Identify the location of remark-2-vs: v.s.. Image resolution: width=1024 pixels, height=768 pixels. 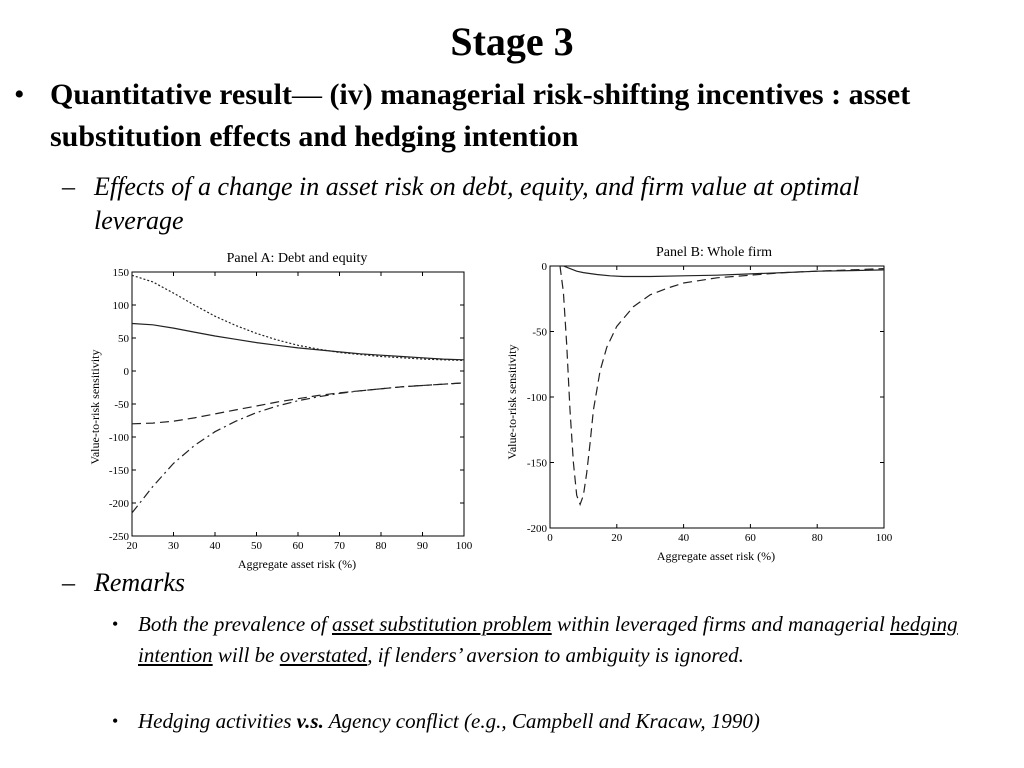
(310, 721).